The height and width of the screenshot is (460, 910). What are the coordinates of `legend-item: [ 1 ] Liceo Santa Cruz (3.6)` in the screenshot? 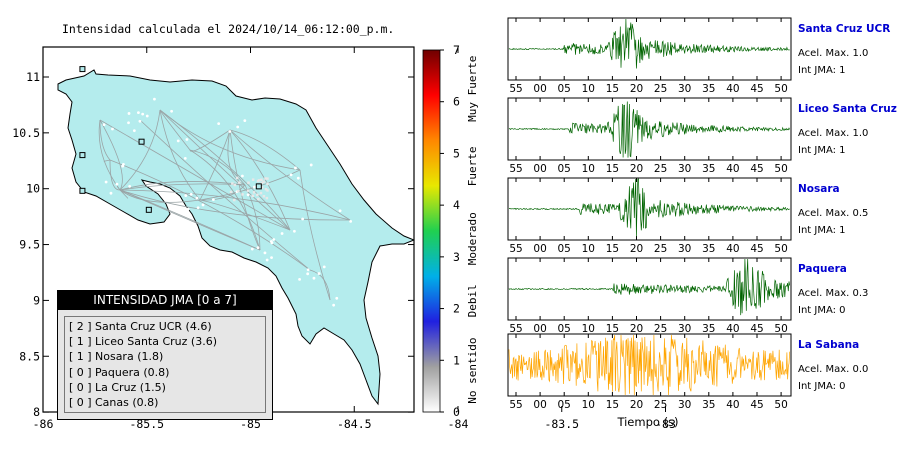 It's located at (165, 341).